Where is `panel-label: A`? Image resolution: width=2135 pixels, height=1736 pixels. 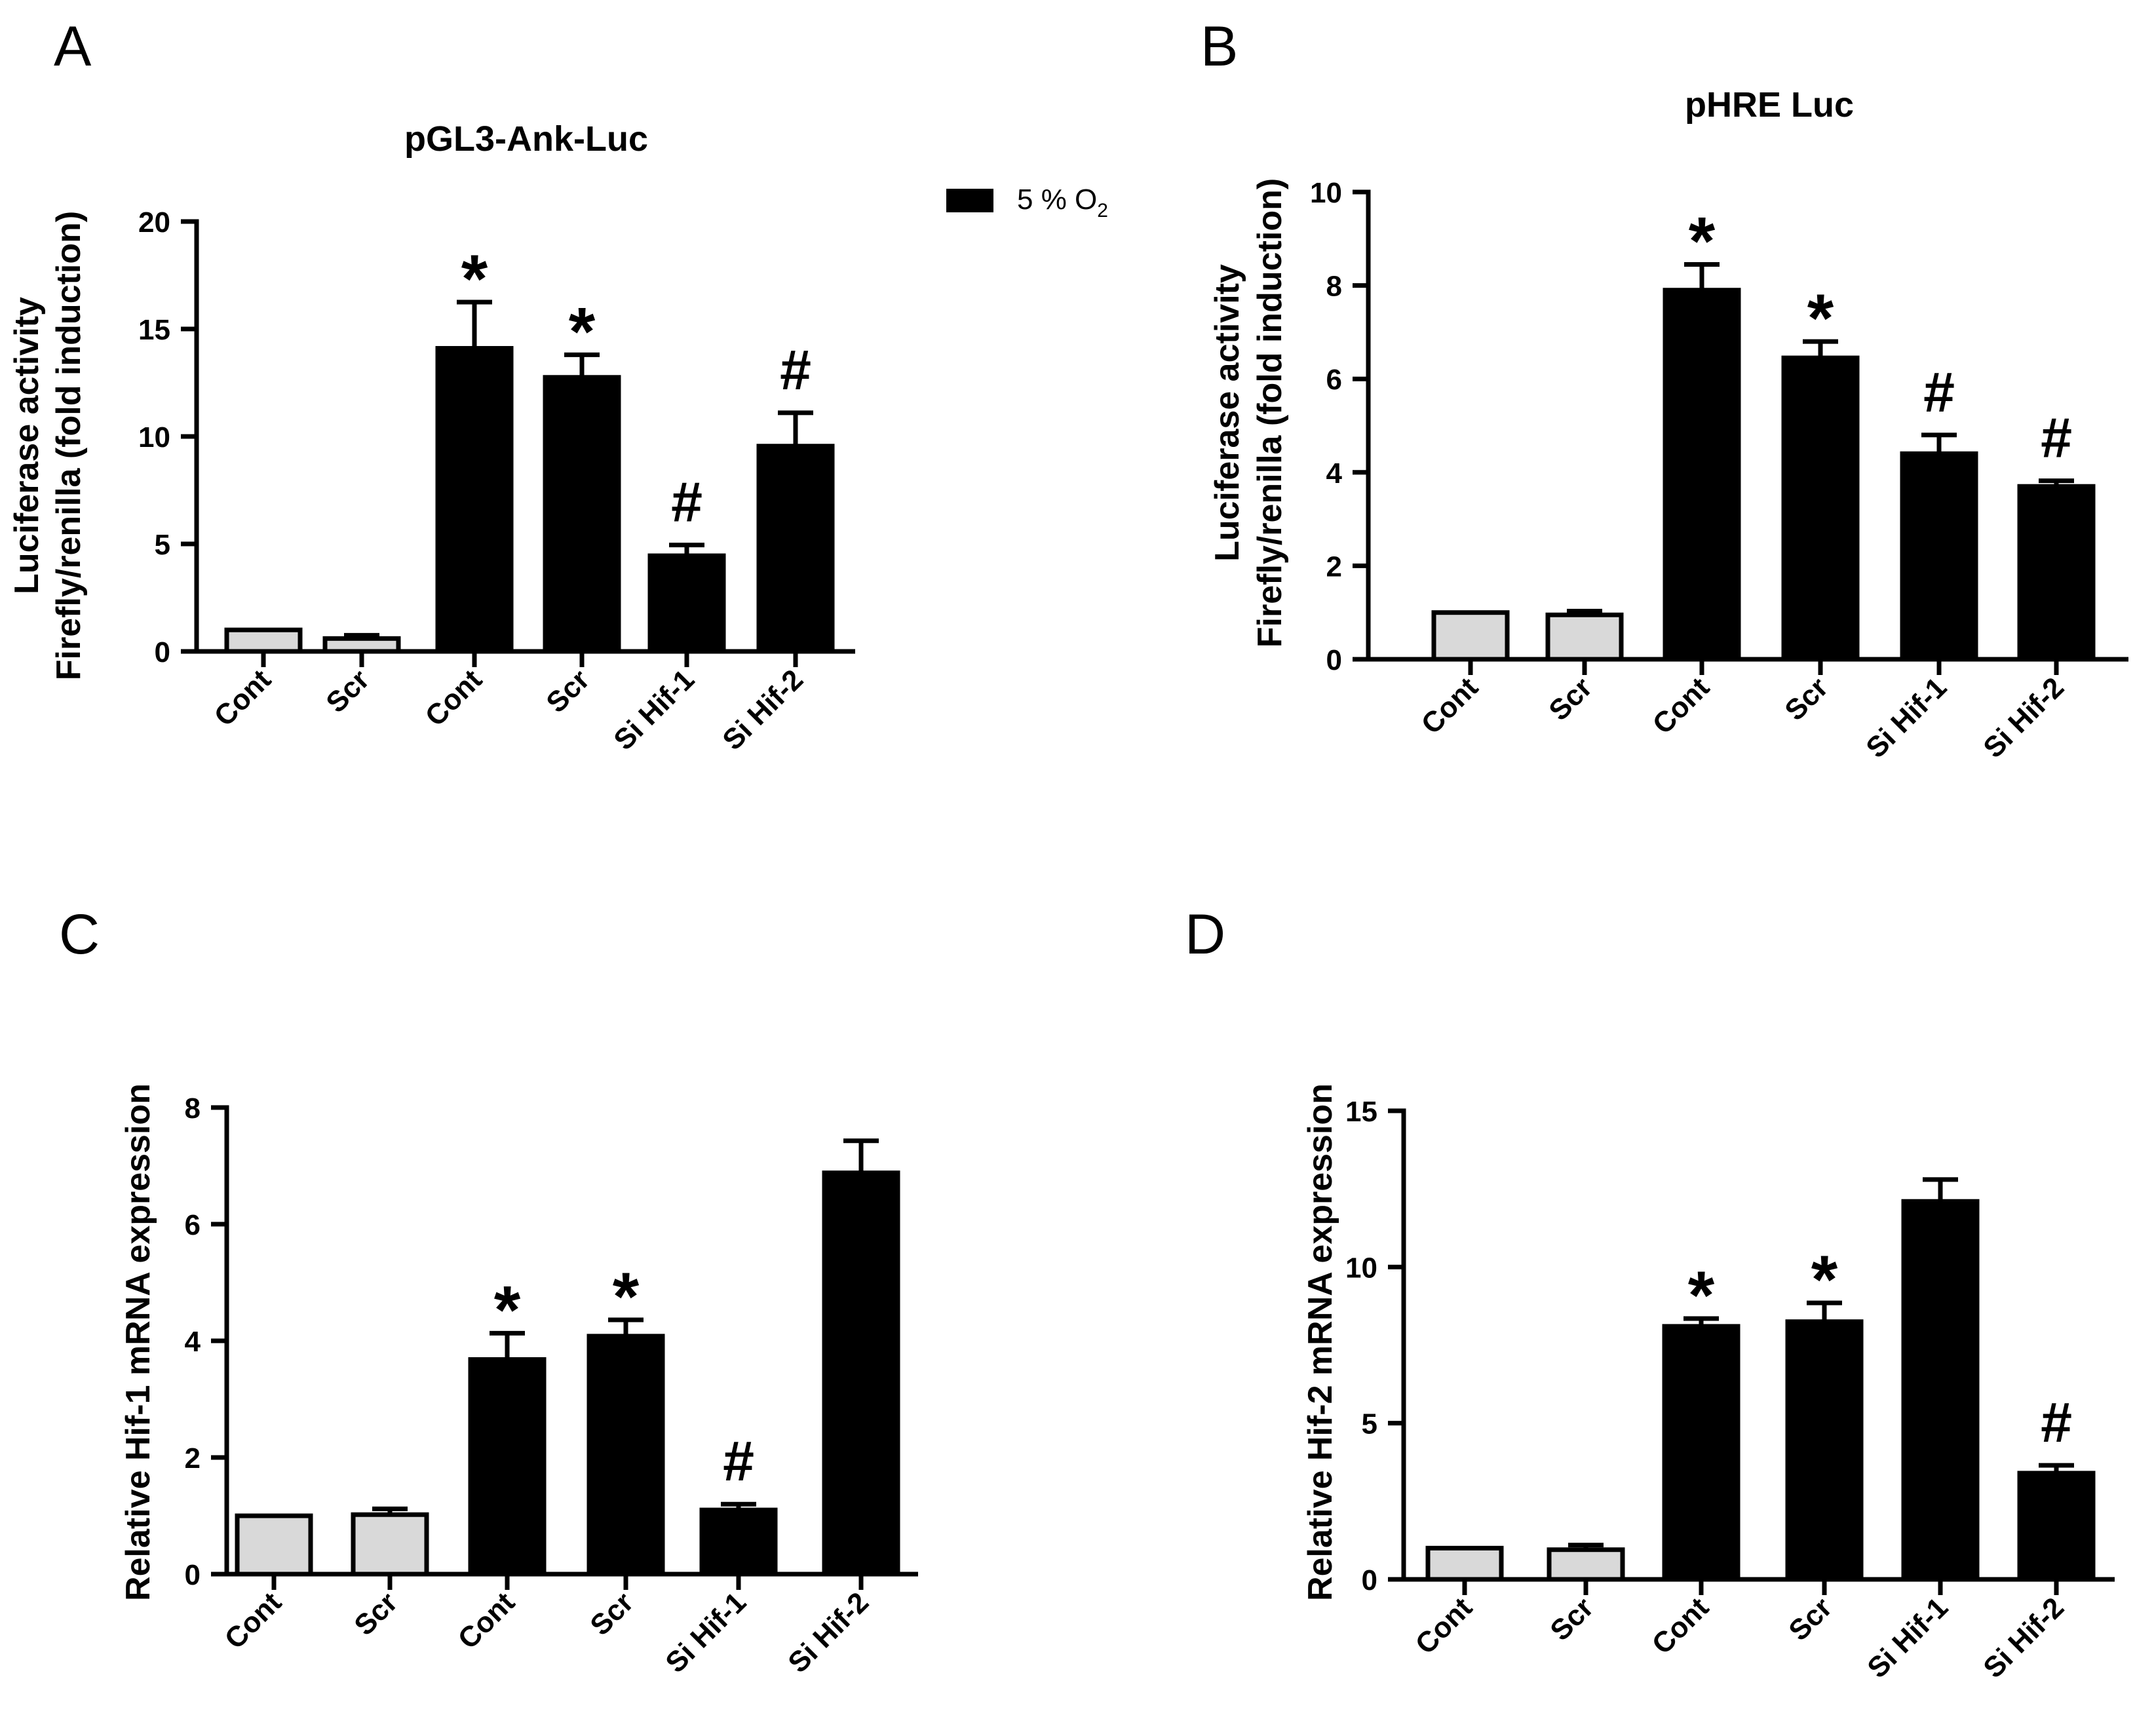
panel-label: A is located at coordinates (73, 46).